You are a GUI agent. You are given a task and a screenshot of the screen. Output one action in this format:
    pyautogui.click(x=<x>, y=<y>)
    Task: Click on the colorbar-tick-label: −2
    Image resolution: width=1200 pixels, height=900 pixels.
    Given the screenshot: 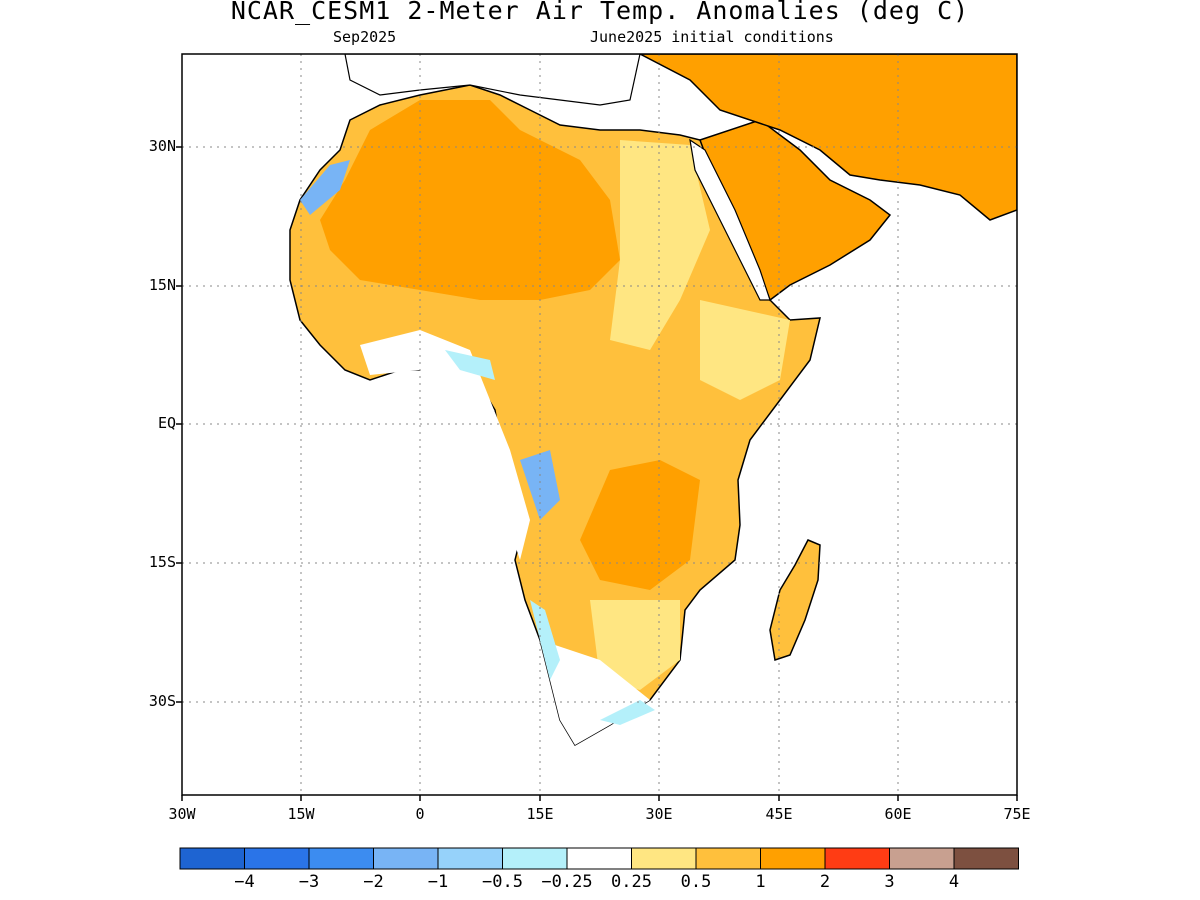 What is the action you would take?
    pyautogui.click(x=373, y=882)
    